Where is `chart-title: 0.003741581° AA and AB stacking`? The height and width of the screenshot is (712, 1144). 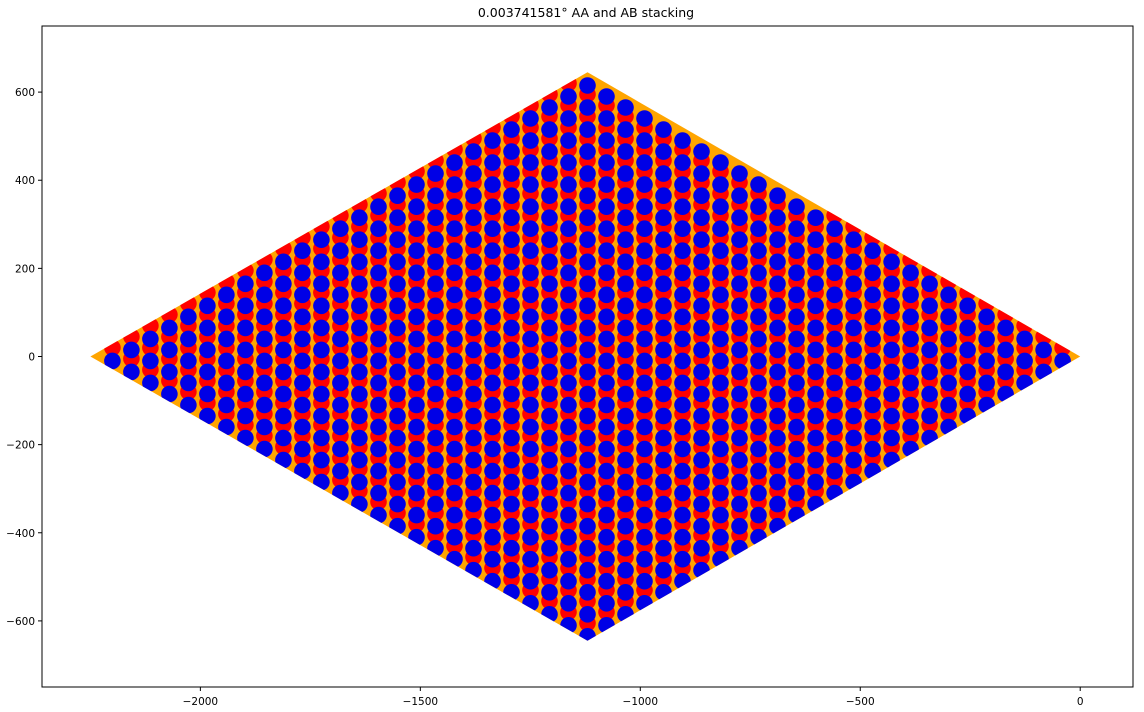
chart-title: 0.003741581° AA and AB stacking is located at coordinates (586, 12).